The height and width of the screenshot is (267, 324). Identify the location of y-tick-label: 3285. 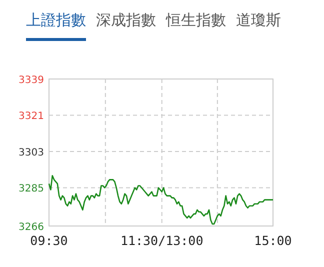
(31, 189).